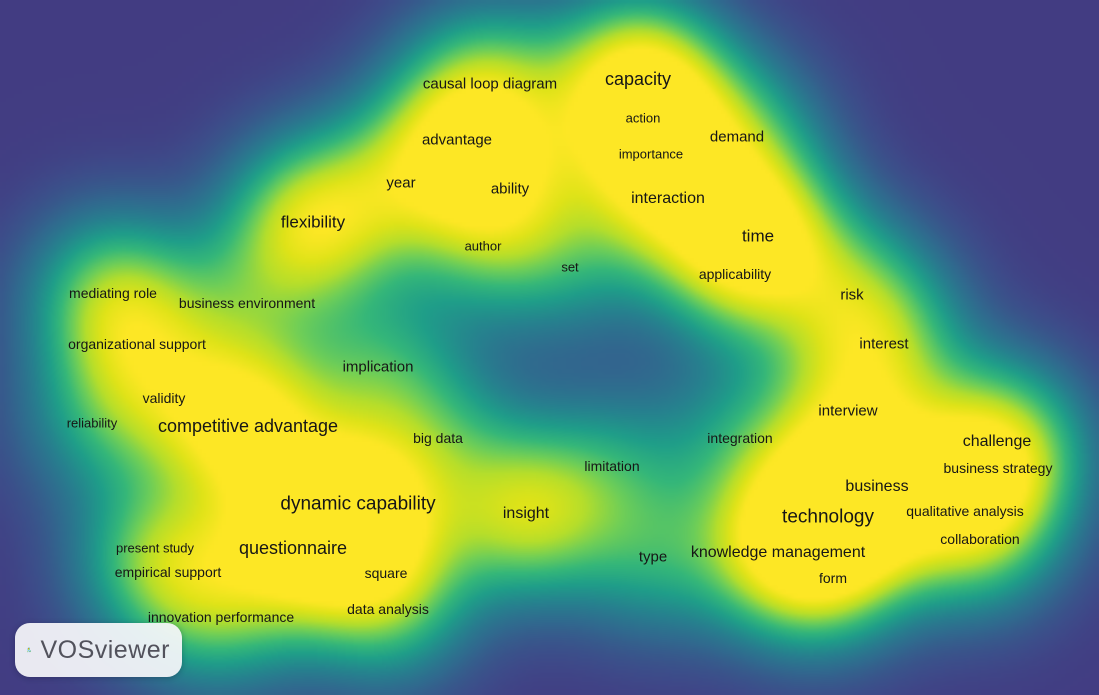  What do you see at coordinates (378, 367) in the screenshot?
I see `term-label-implication: implication` at bounding box center [378, 367].